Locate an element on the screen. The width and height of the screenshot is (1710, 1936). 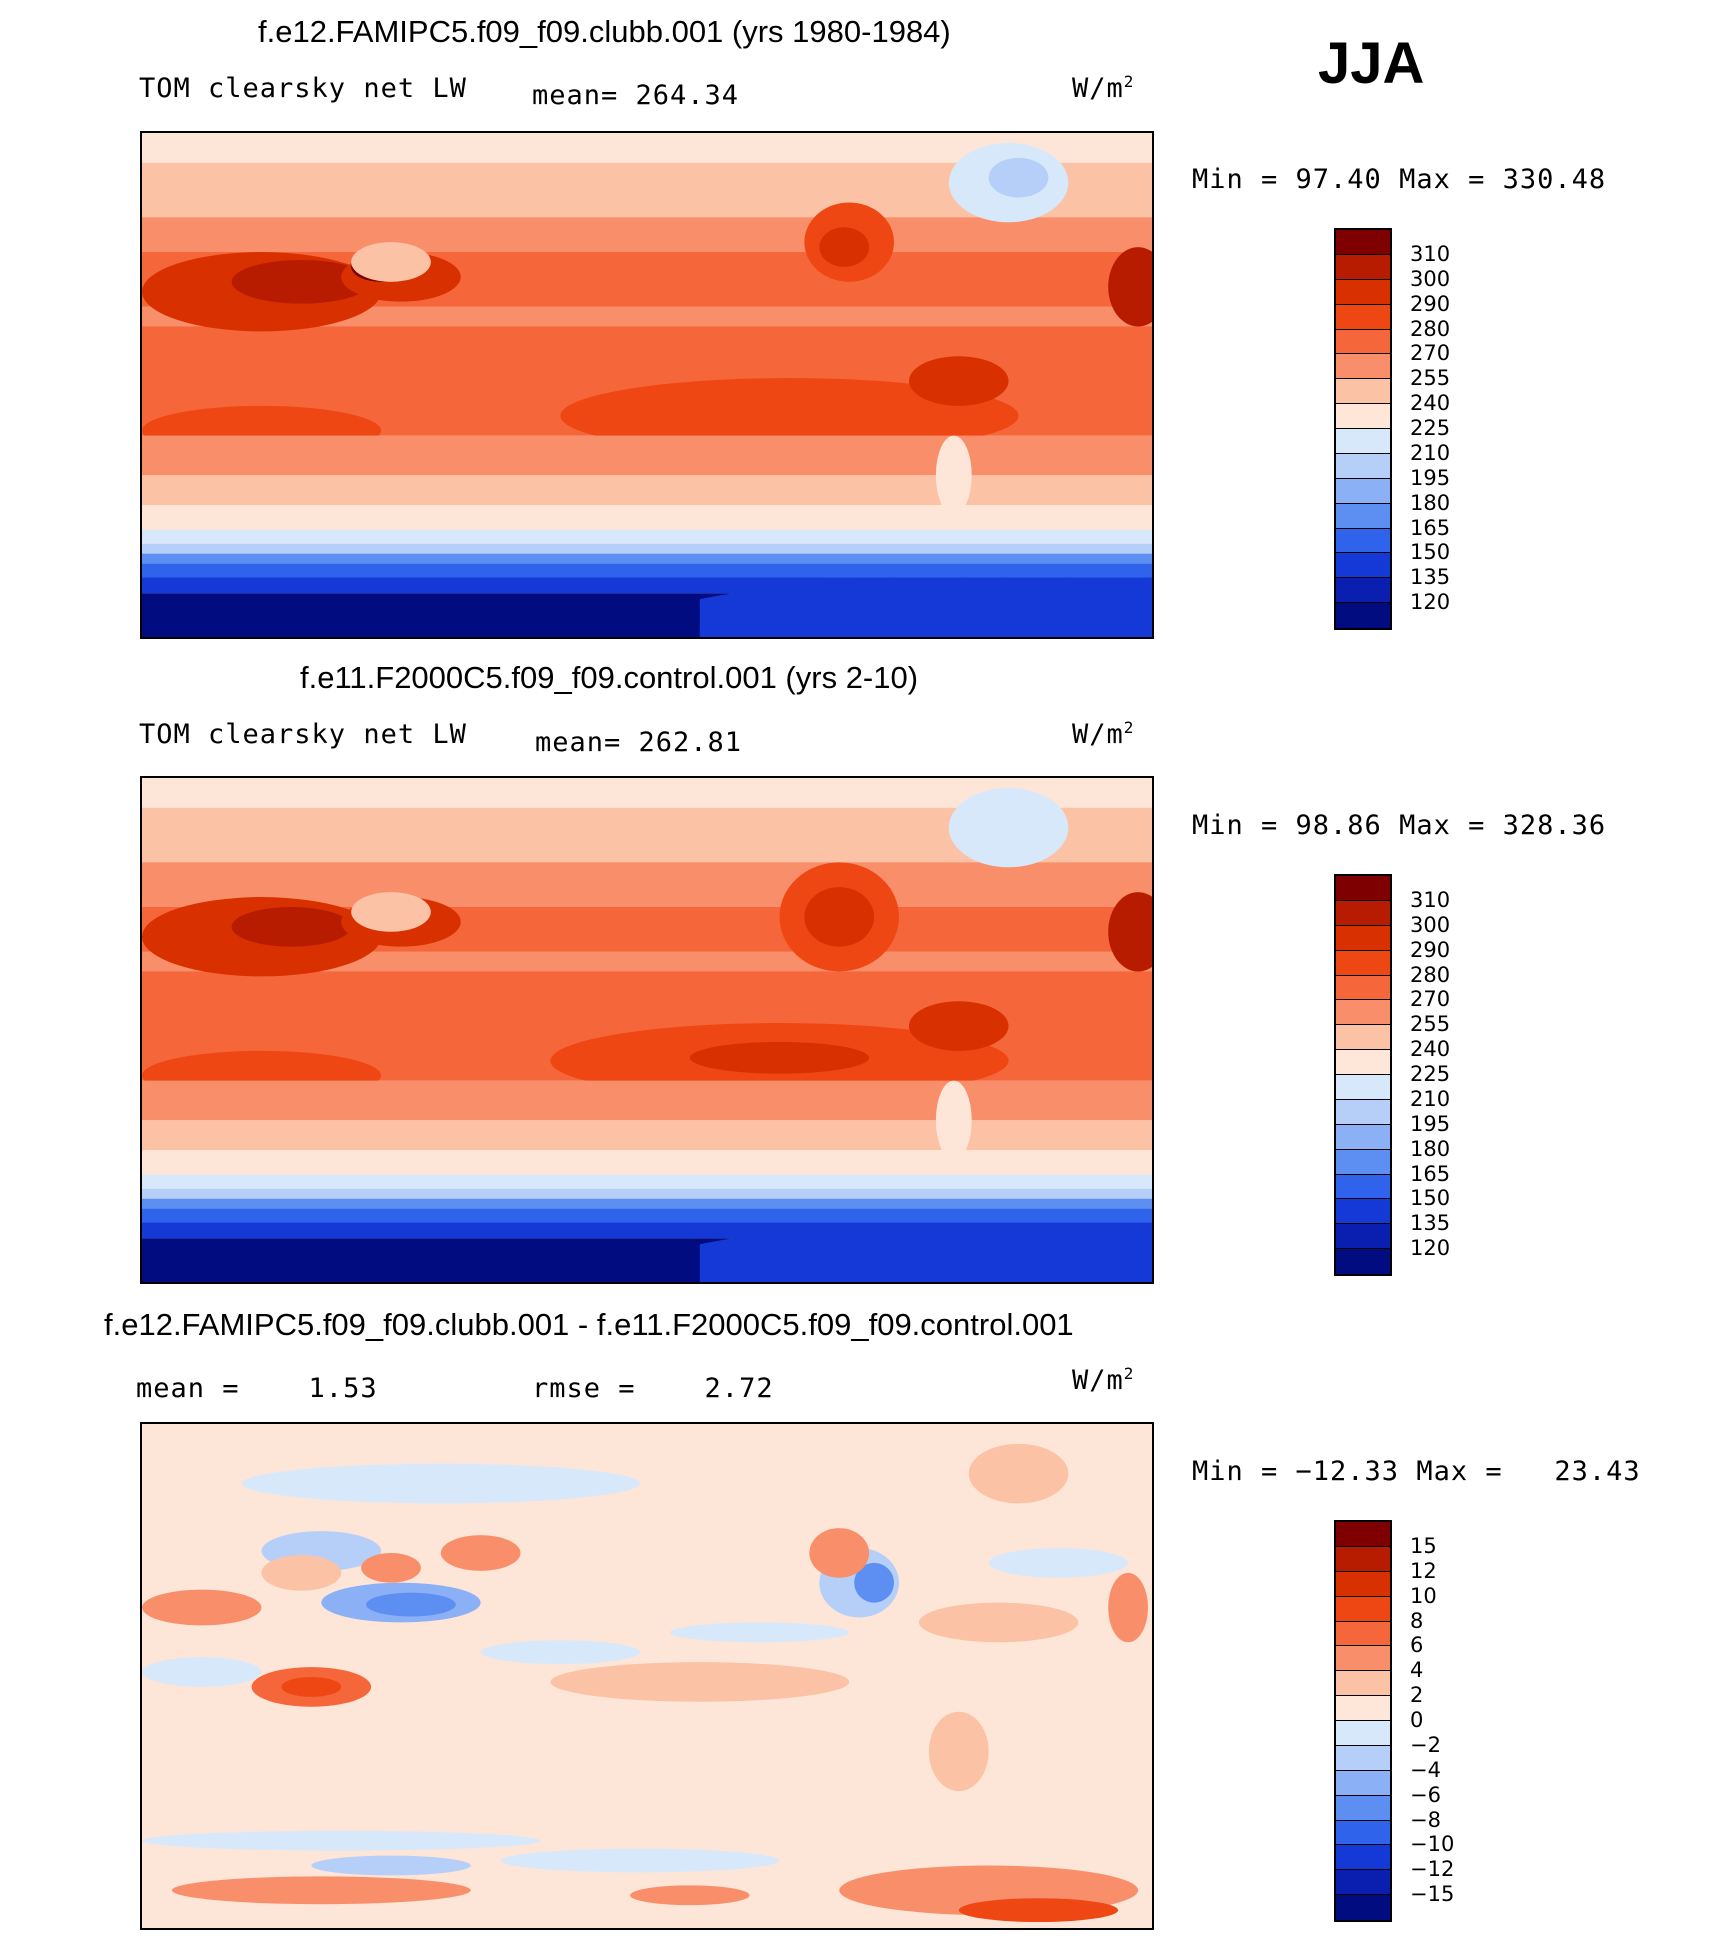
colorbar-tick-label: −12 is located at coordinates (1432, 1869).